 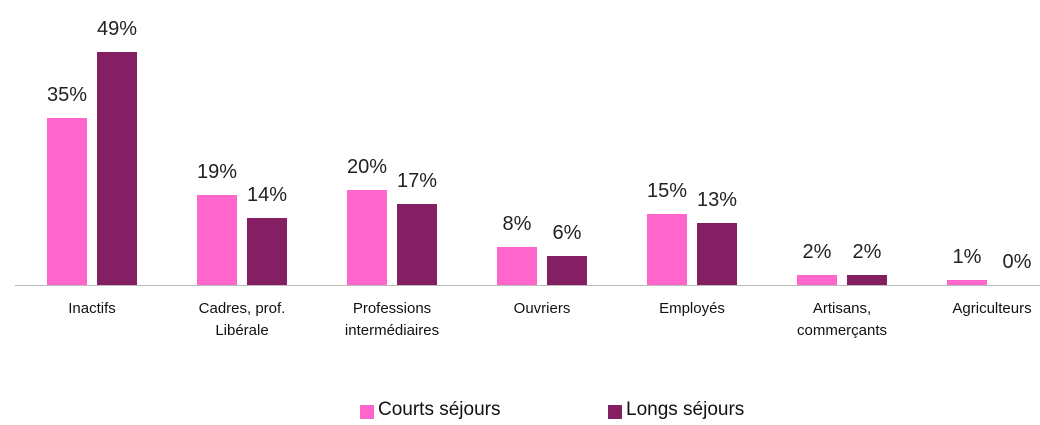 I want to click on data-label: 19%, so click(x=217, y=171).